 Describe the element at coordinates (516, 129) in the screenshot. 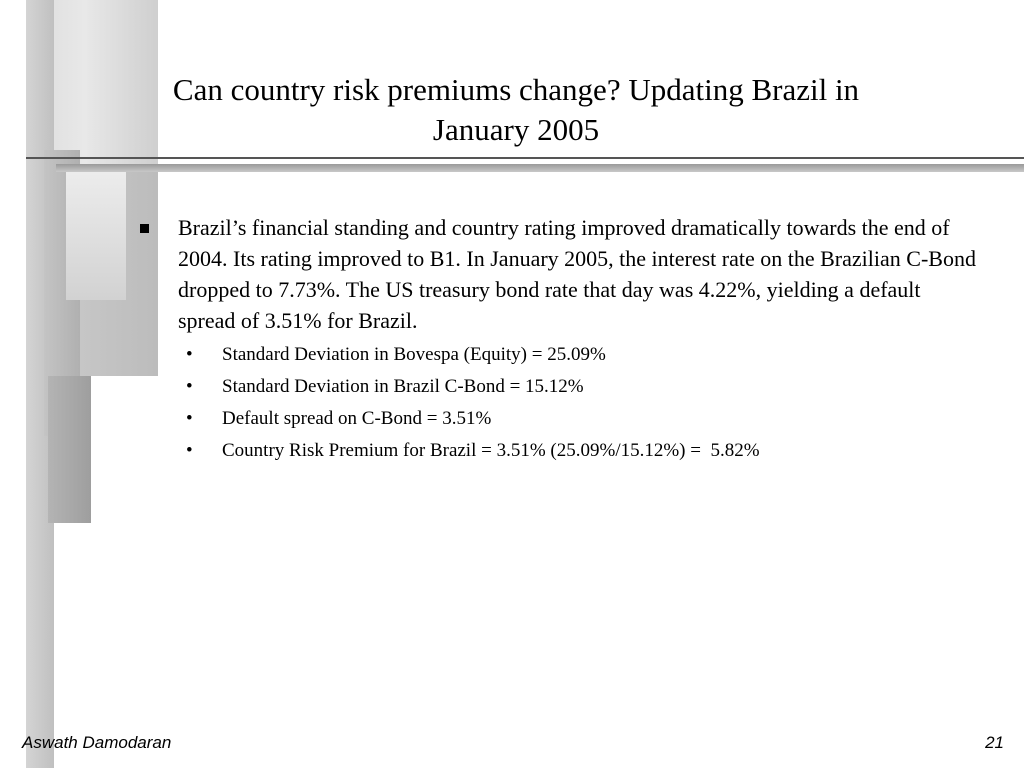

I see `slide-title-line: January 2005` at that location.